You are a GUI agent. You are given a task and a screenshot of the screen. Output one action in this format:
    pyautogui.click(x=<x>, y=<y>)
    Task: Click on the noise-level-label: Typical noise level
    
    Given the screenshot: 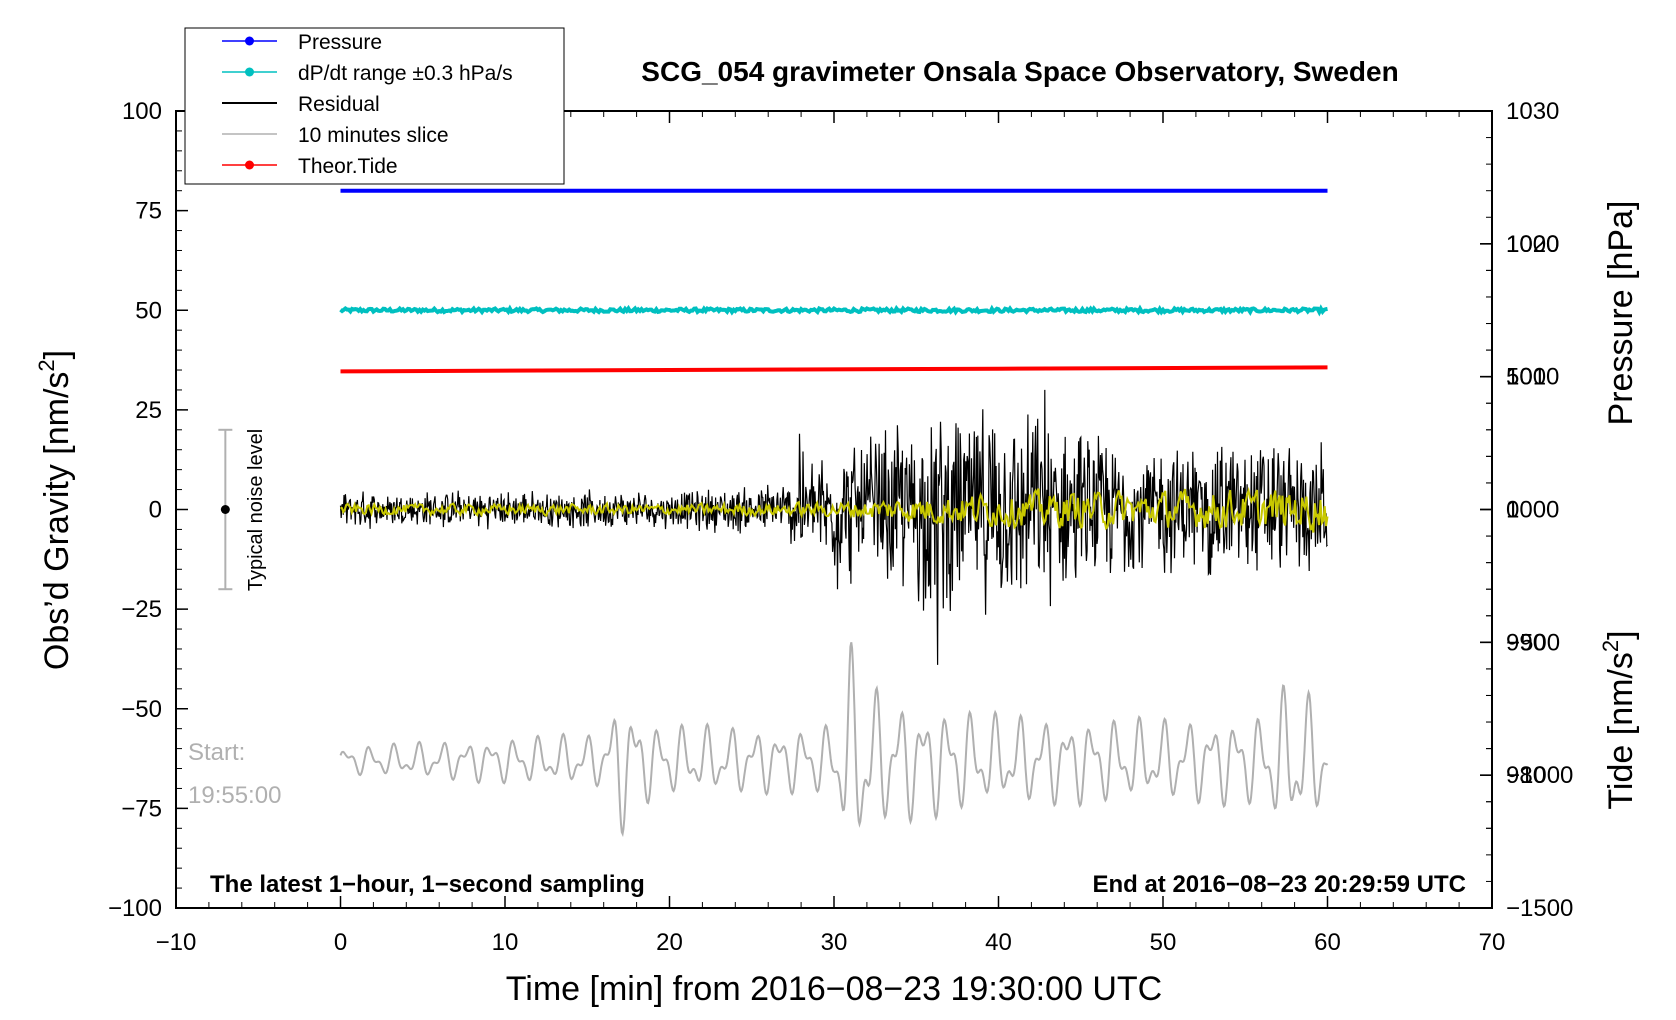 What is the action you would take?
    pyautogui.click(x=256, y=510)
    